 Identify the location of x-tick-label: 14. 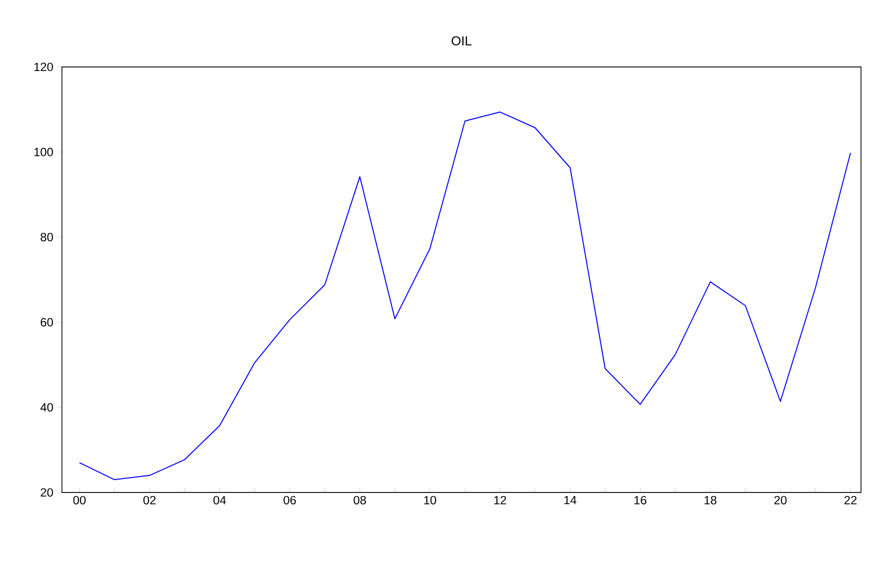
(570, 500).